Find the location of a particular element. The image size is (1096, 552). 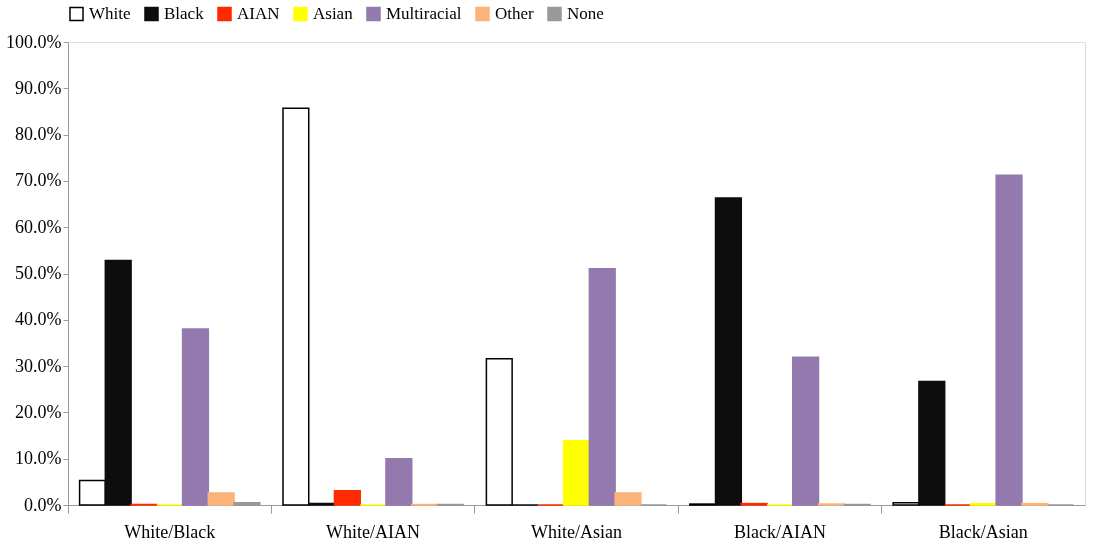

y-tick-label: 70.0% is located at coordinates (38, 180).